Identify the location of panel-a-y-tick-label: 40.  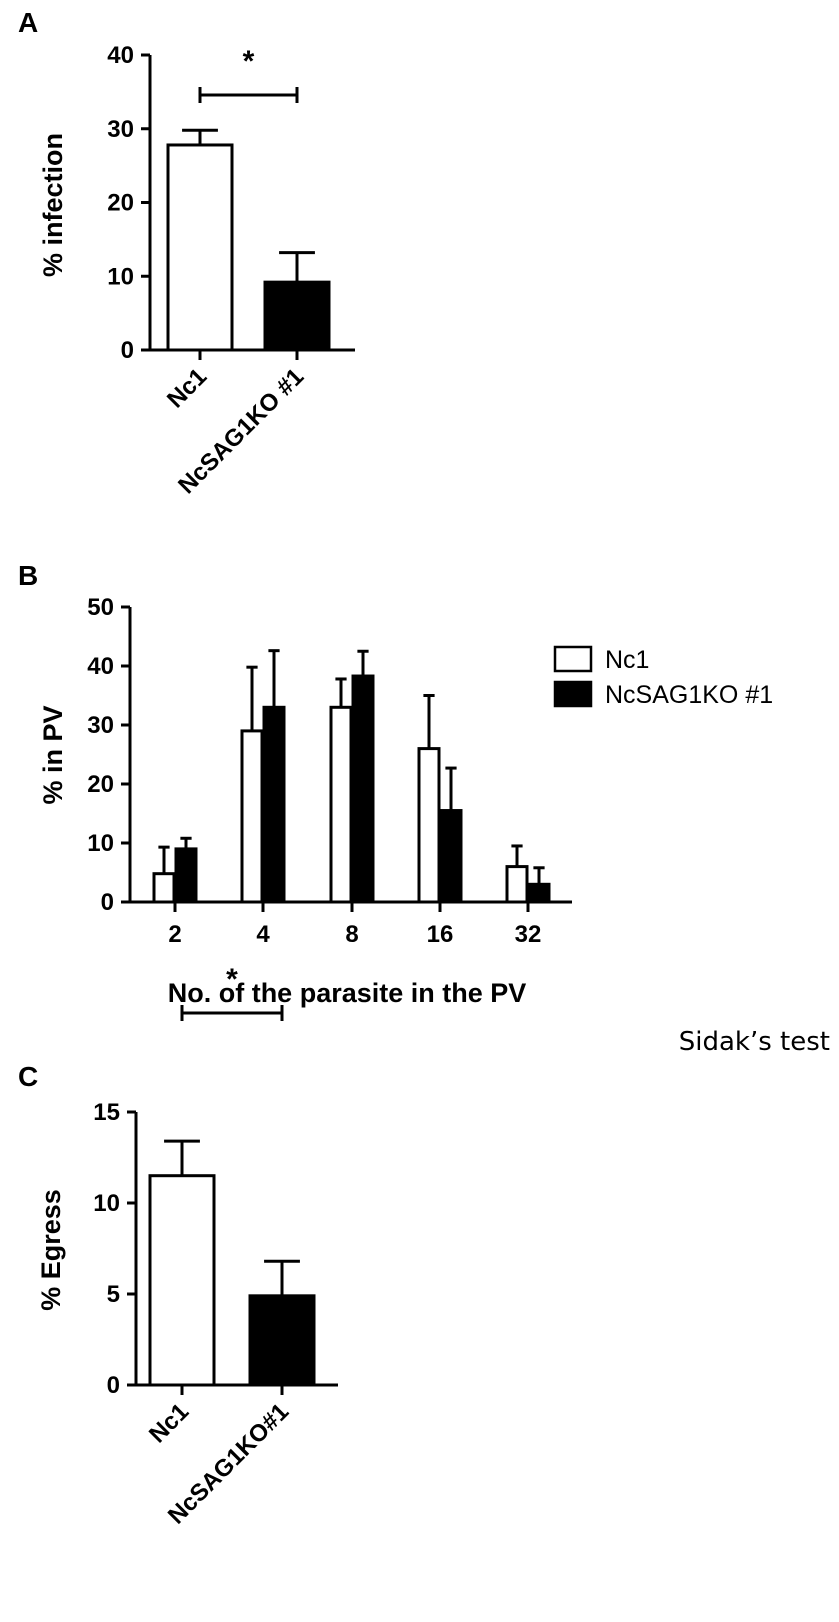
(120, 55).